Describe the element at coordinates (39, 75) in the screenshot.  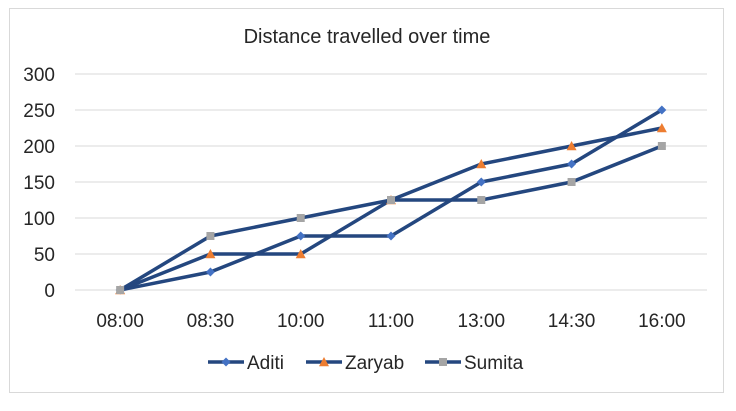
I see `y-tick-label: 300` at that location.